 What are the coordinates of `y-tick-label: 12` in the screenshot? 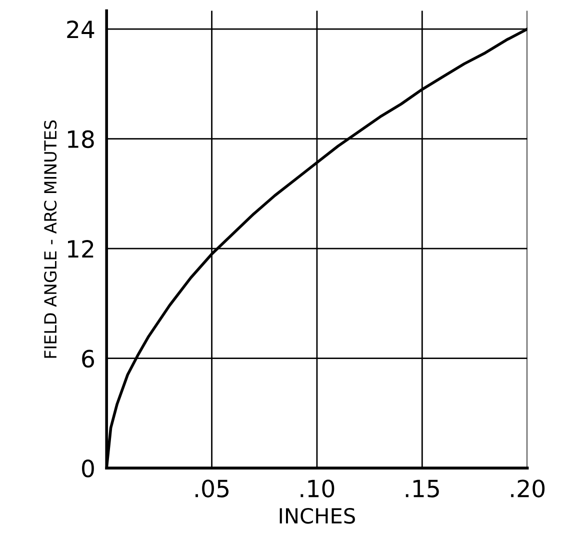 It's located at (81, 249).